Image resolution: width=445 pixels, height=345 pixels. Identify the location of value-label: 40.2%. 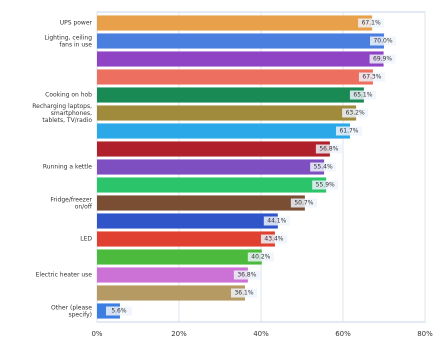
(260, 257).